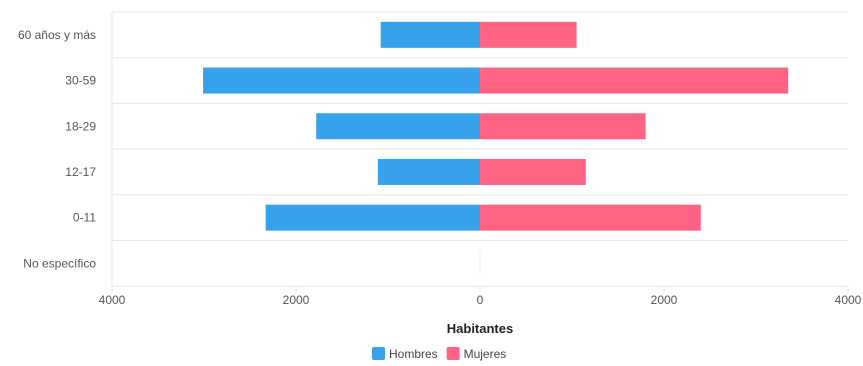 The height and width of the screenshot is (366, 863). Describe the element at coordinates (80, 81) in the screenshot. I see `y-tick-label: 30-59` at that location.